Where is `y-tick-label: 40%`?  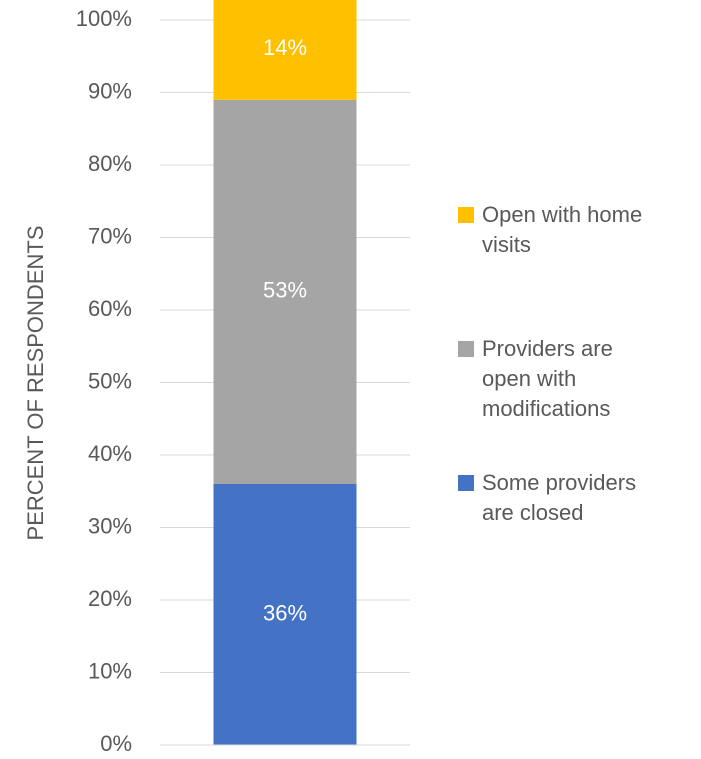
y-tick-label: 40% is located at coordinates (110, 453).